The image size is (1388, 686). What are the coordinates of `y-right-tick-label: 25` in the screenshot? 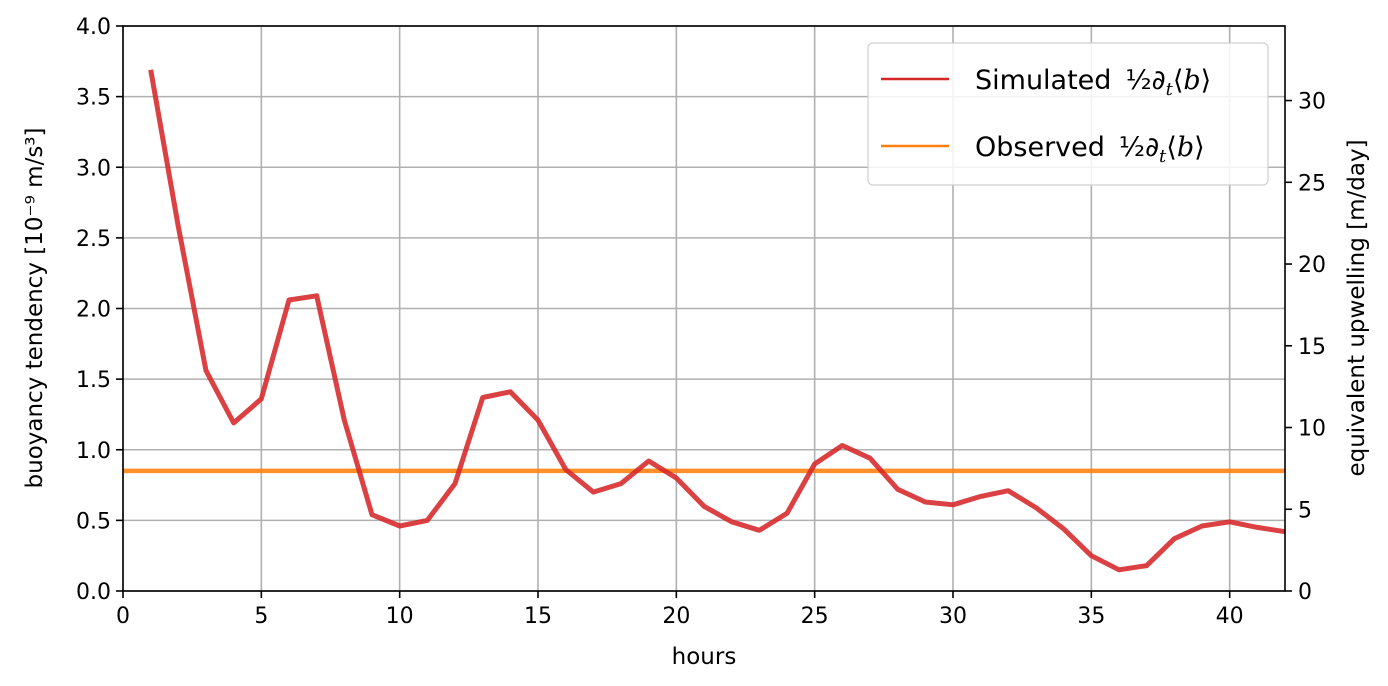 It's located at (1312, 183).